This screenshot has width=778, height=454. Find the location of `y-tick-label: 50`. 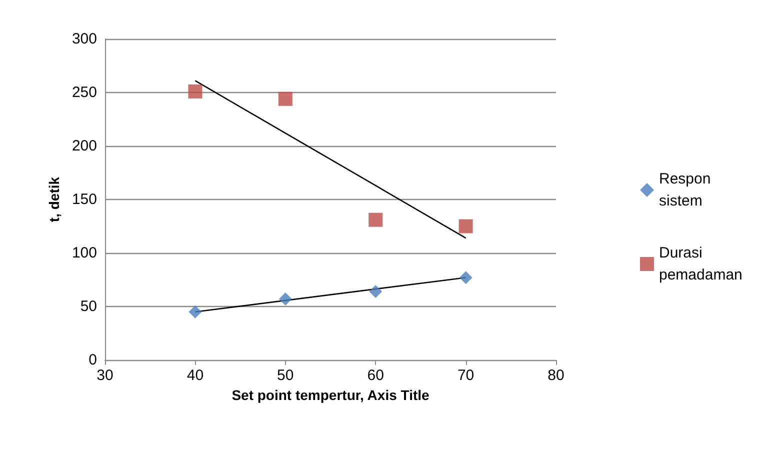

y-tick-label: 50 is located at coordinates (88, 306).